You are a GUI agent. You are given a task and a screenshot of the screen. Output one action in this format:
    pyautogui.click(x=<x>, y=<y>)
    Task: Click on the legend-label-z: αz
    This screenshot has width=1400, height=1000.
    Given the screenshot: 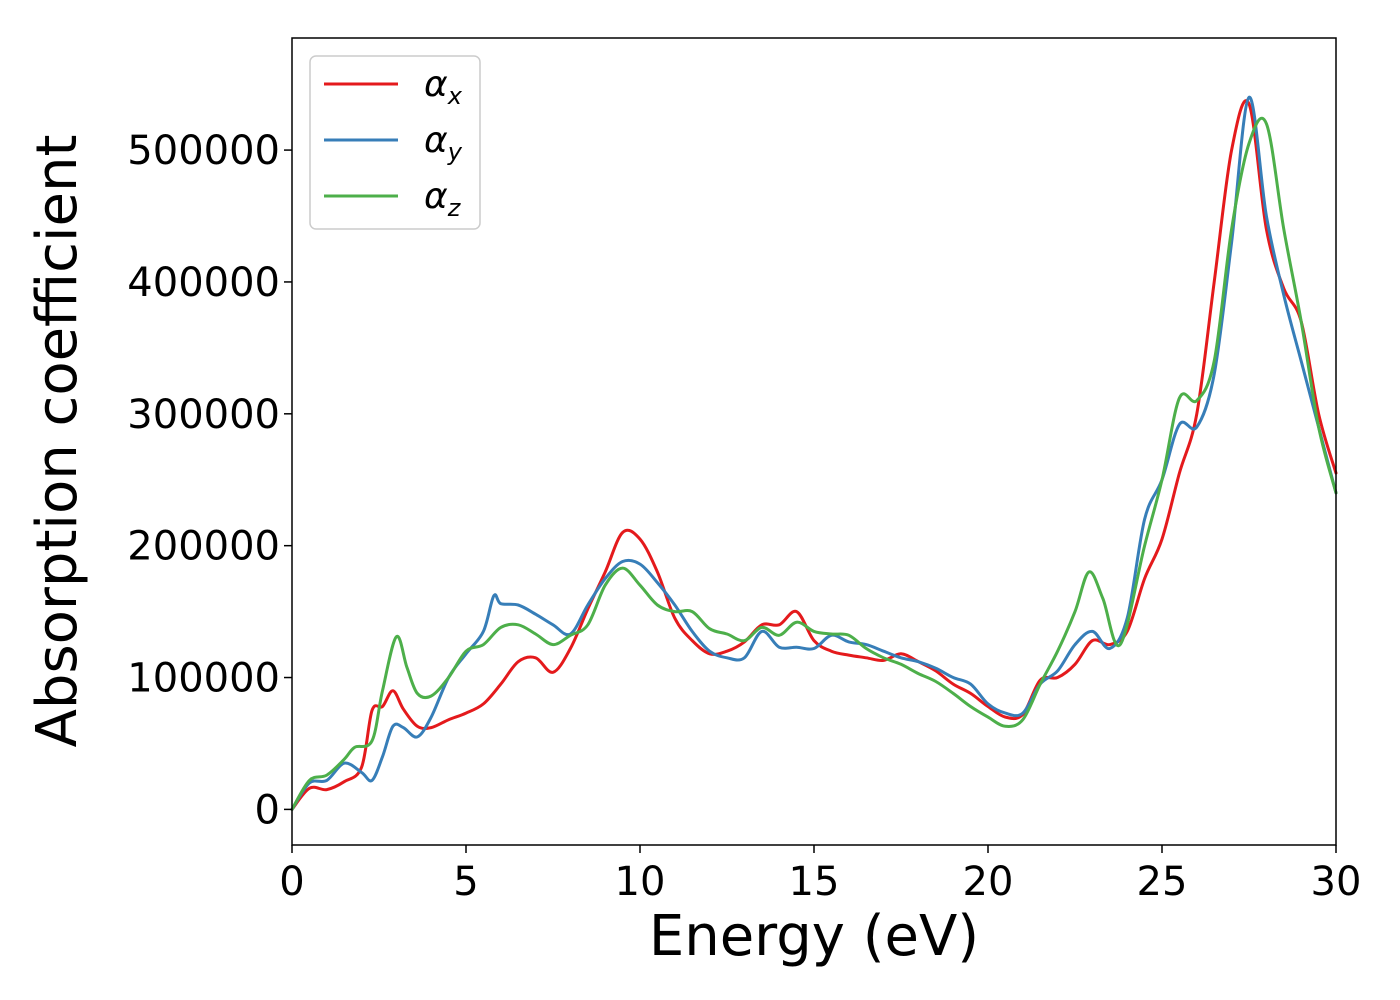 What is the action you would take?
    pyautogui.click(x=443, y=199)
    